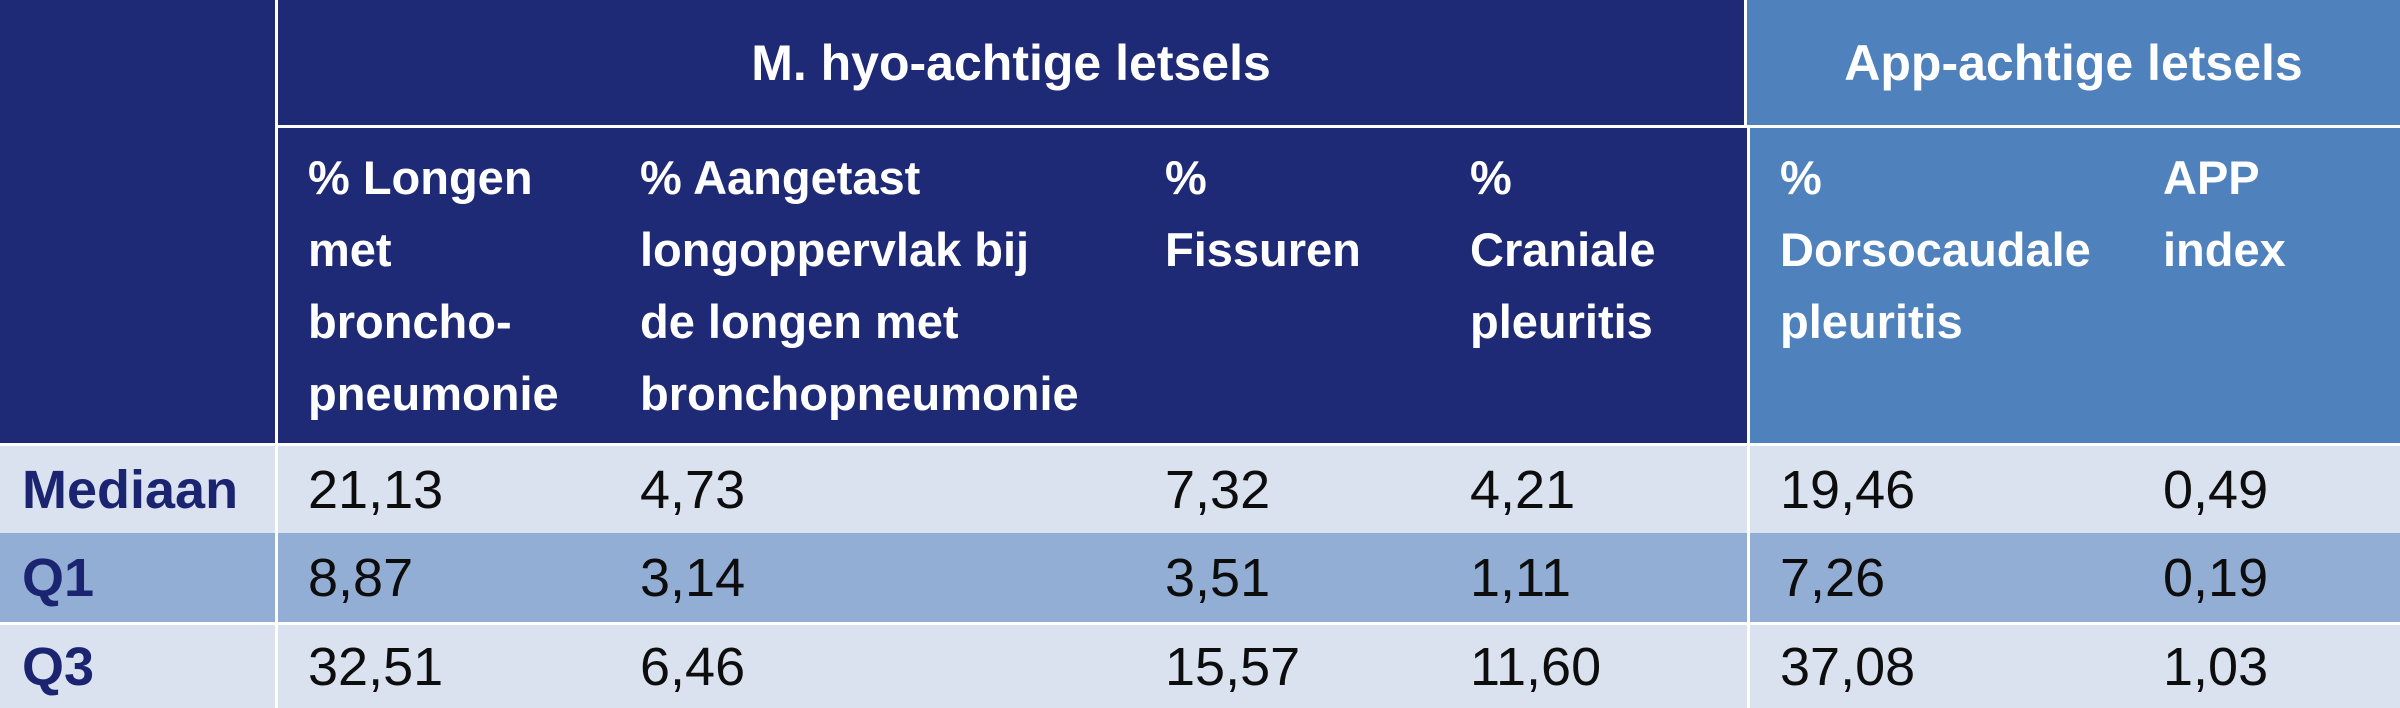  What do you see at coordinates (1012, 64) in the screenshot?
I see `group-header-m-hyo: M. hyo-achtige letsels` at bounding box center [1012, 64].